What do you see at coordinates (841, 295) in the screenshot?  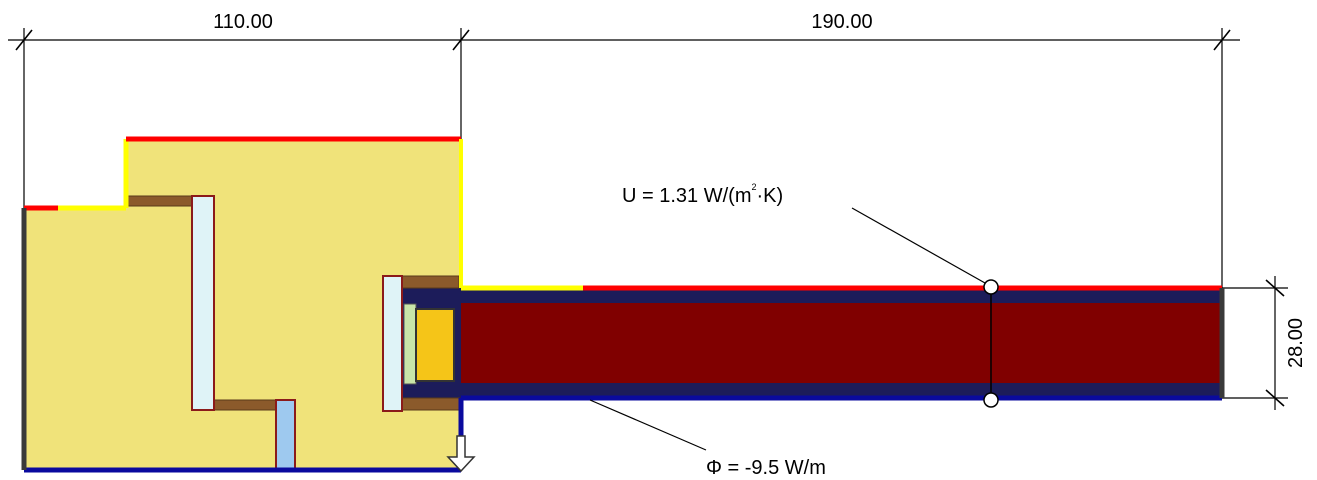 I see `membrane-layer-top` at bounding box center [841, 295].